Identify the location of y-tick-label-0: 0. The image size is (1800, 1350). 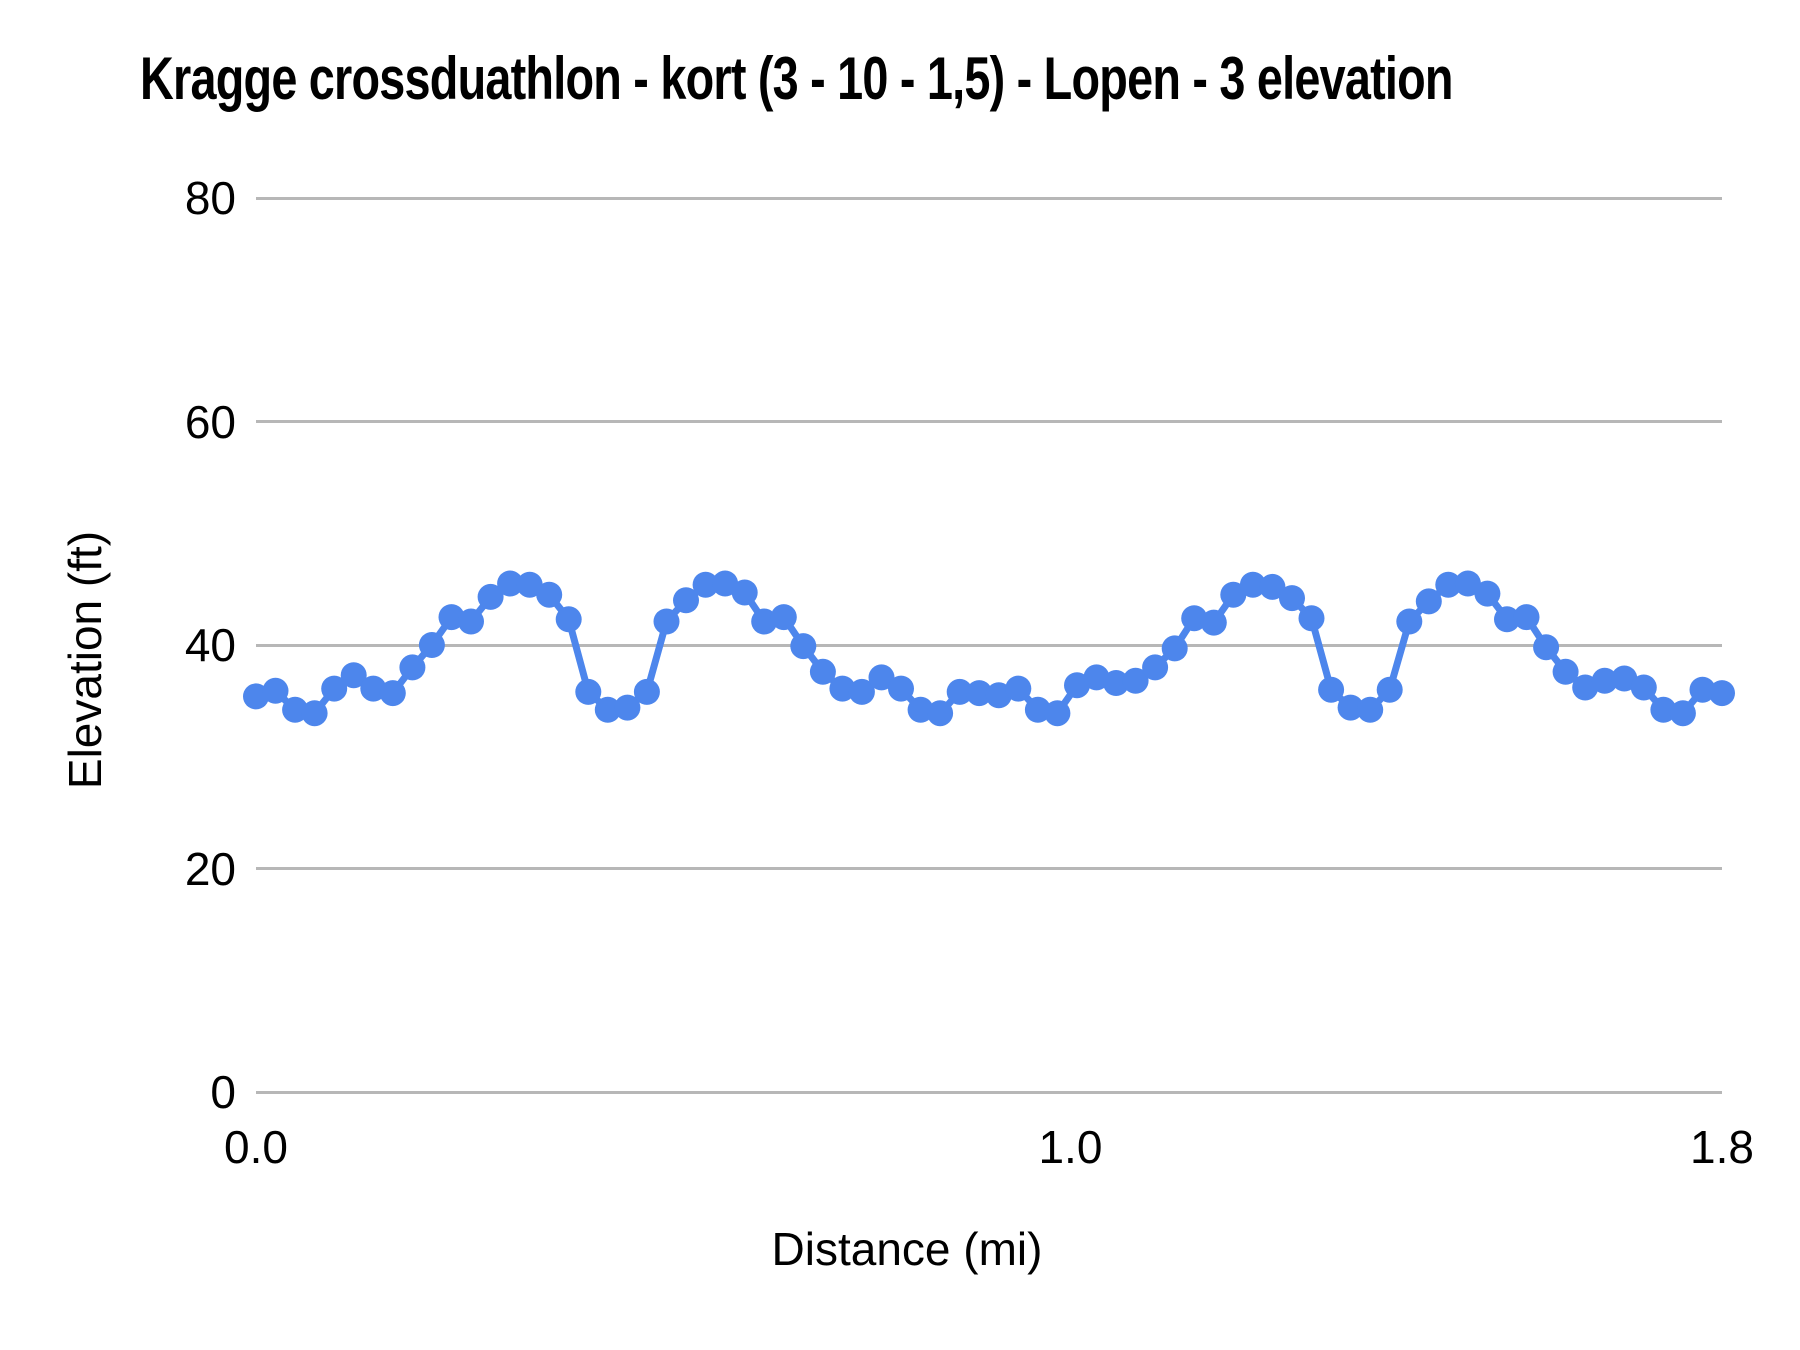
(223, 1092).